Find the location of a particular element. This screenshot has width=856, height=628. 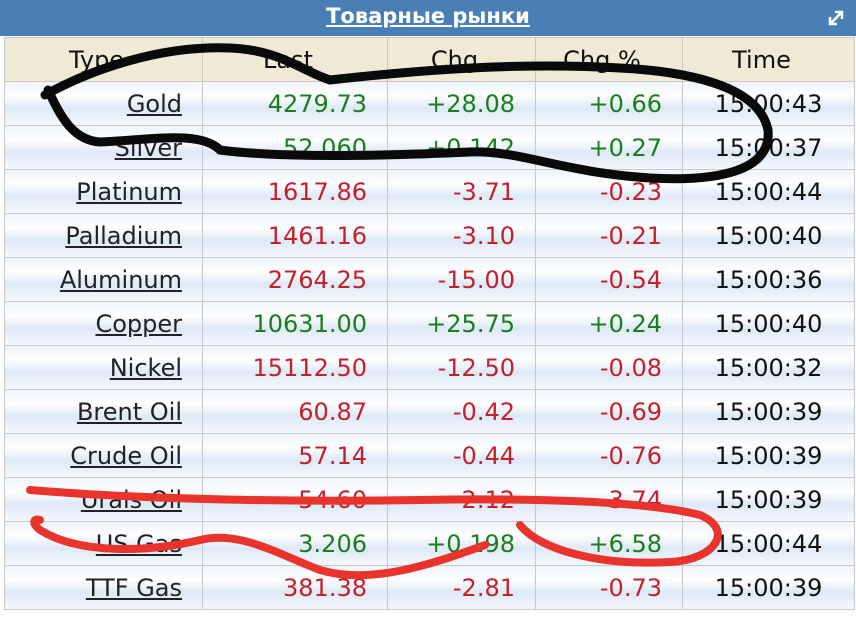

row: Palladium 1461.16 -3.10 -0.21 15:00:40 is located at coordinates (429, 235).